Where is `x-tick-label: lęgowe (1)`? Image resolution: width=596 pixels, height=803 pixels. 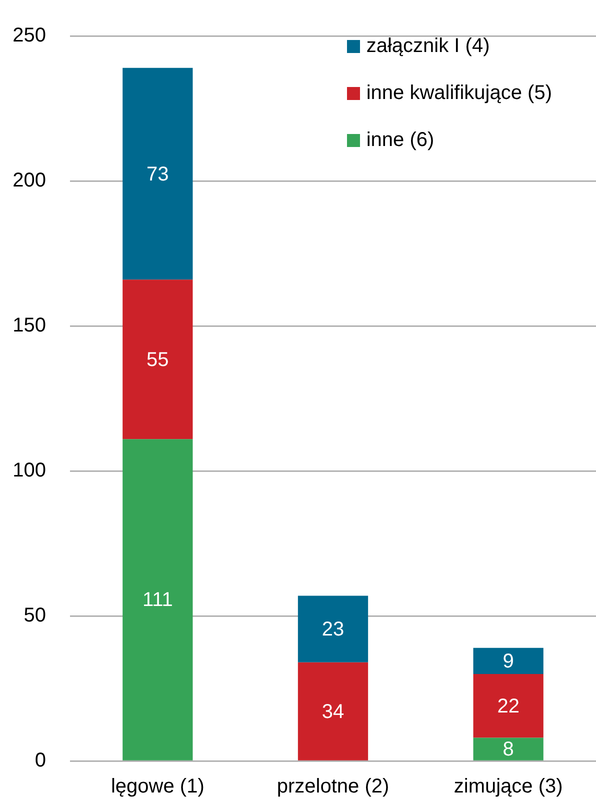
x-tick-label: lęgowe (1) is located at coordinates (157, 787).